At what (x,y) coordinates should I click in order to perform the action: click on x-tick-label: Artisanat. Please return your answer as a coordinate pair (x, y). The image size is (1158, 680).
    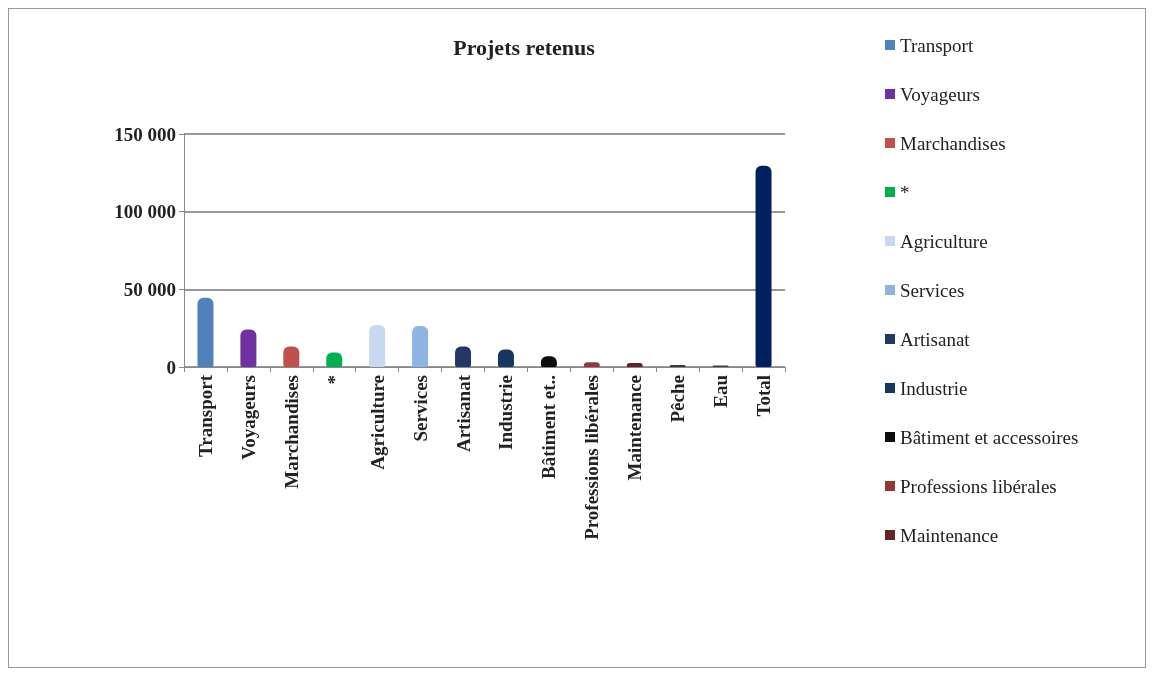
    Looking at the image, I should click on (463, 413).